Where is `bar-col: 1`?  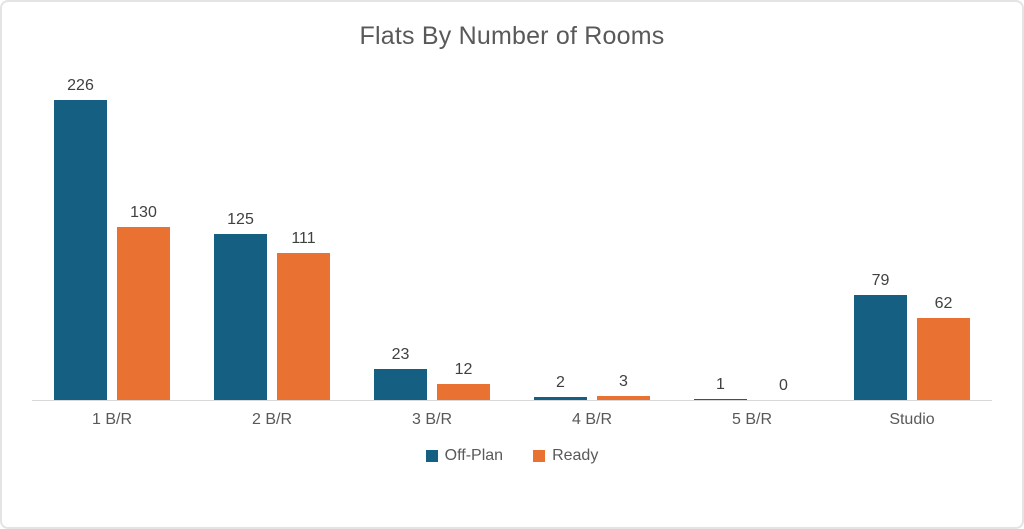
bar-col: 1 is located at coordinates (720, 388).